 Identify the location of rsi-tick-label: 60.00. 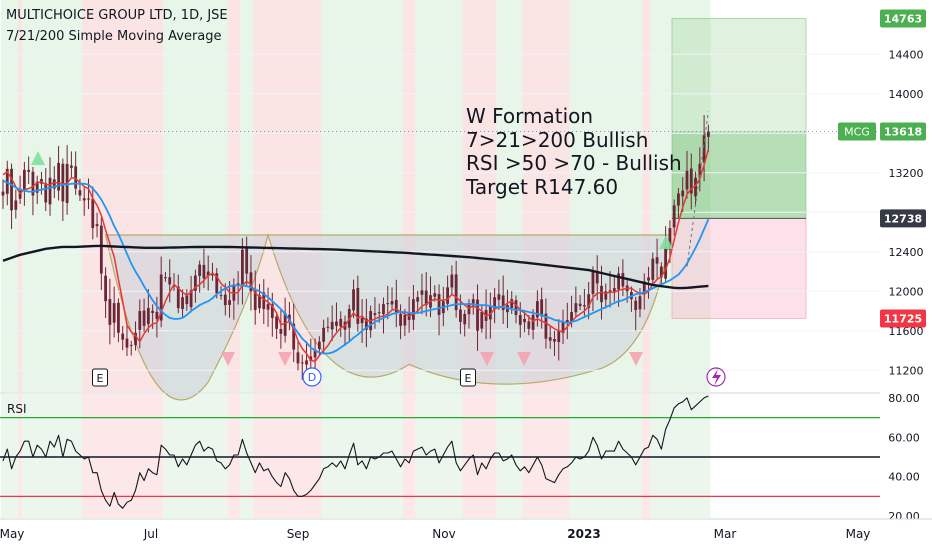
(904, 437).